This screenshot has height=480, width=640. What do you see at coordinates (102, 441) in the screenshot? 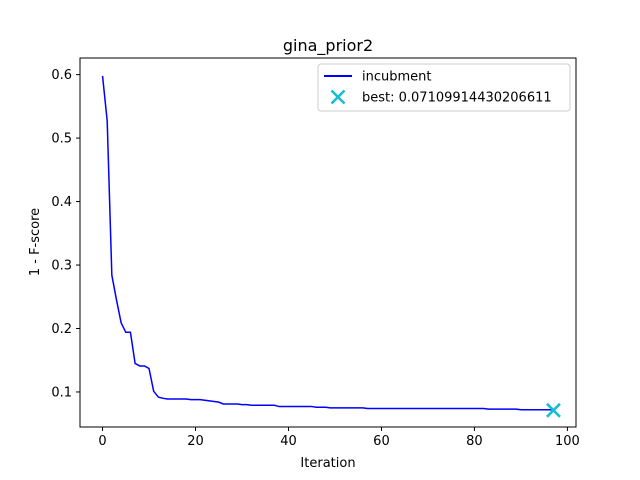
I see `x-tick-label: 0` at bounding box center [102, 441].